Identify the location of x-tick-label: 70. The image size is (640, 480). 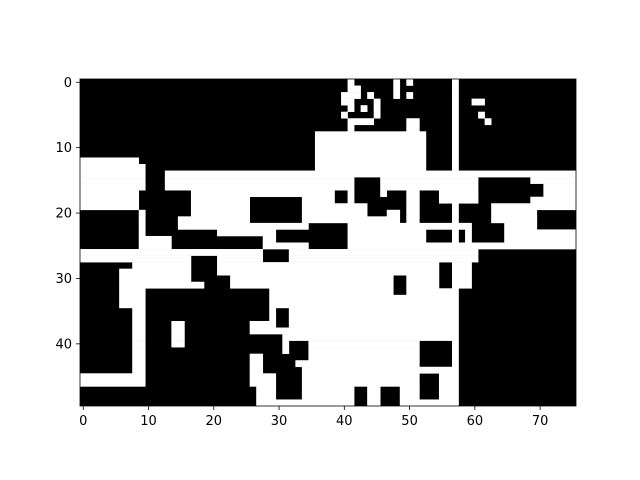
(540, 421).